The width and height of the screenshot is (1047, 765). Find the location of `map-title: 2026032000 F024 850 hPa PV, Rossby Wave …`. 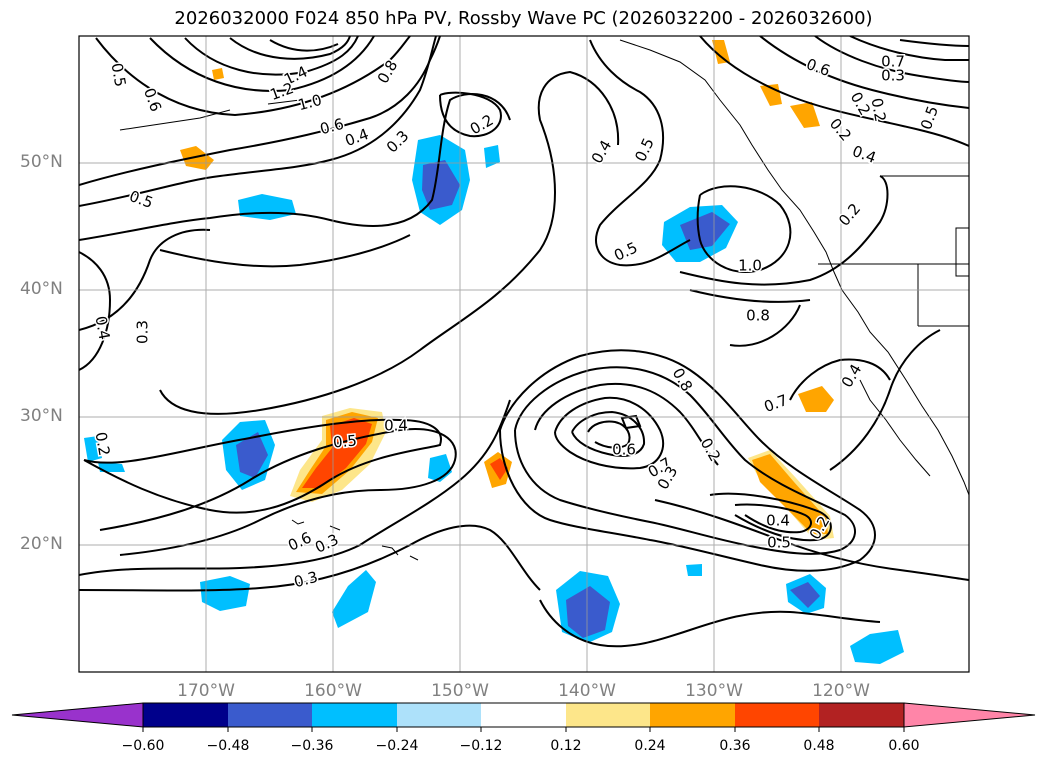

map-title: 2026032000 F024 850 hPa PV, Rossby Wave … is located at coordinates (523, 18).